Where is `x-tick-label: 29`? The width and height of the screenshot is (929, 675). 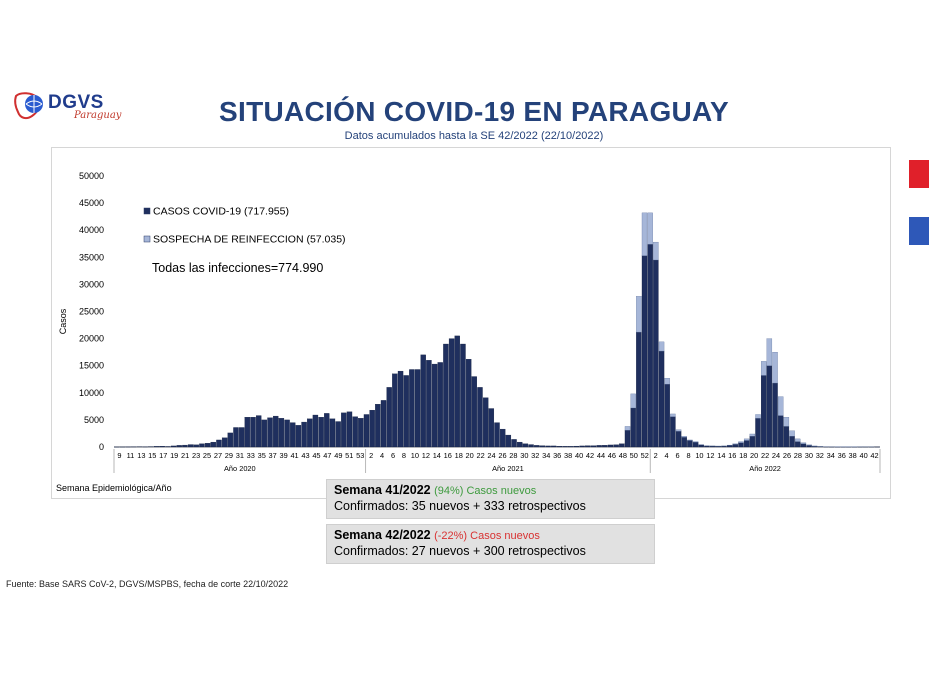
x-tick-label: 29 is located at coordinates (229, 455).